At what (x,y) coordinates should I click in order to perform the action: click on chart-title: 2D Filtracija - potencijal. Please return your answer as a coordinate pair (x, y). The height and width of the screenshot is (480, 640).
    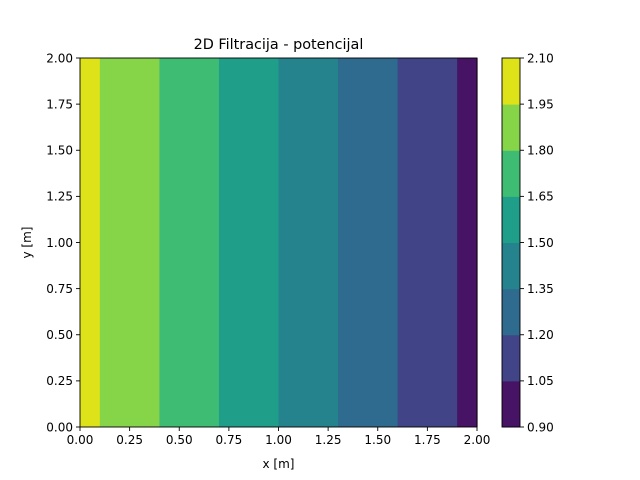
    Looking at the image, I should click on (279, 45).